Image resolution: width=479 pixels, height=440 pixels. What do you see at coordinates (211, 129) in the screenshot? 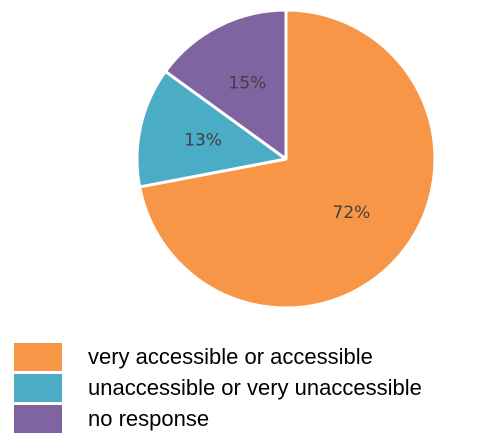
I see `pie-slice-unaccessible-or-very-unaccessible` at bounding box center [211, 129].